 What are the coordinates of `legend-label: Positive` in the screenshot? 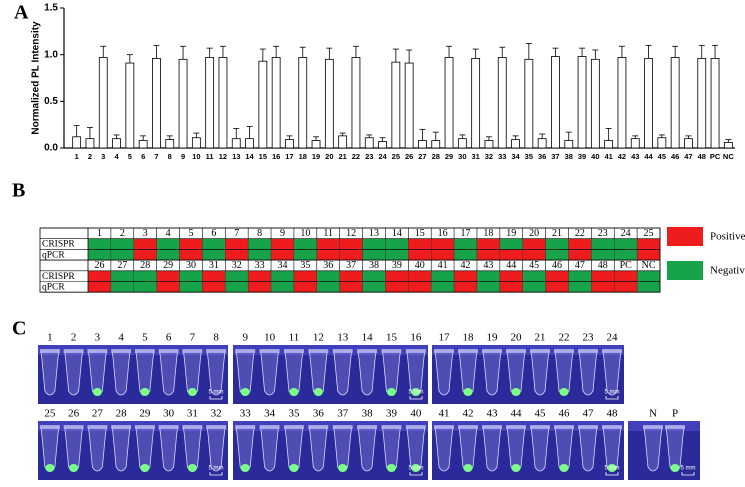 It's located at (727, 237).